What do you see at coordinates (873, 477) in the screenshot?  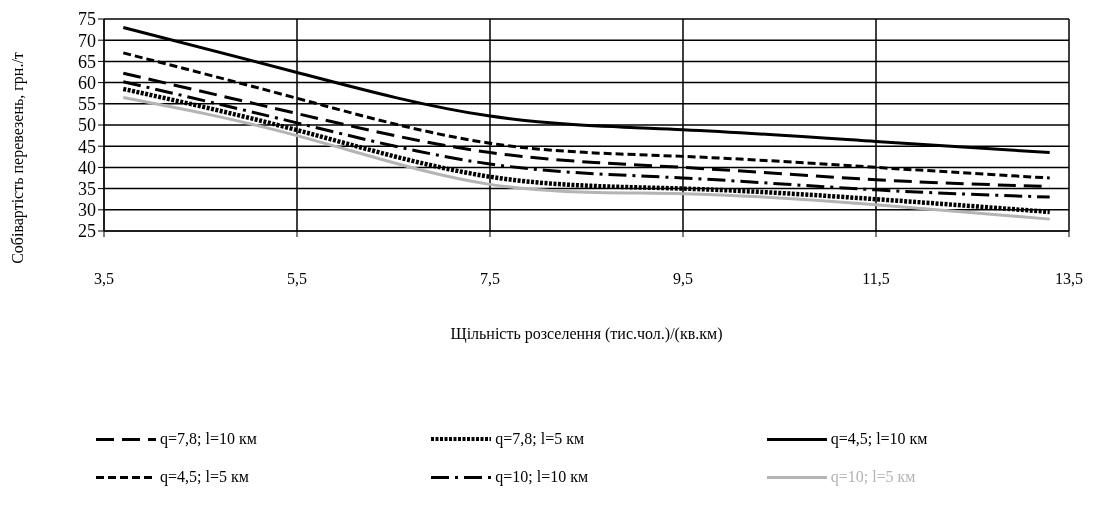 I see `legend-label: q=10; l=5 км` at bounding box center [873, 477].